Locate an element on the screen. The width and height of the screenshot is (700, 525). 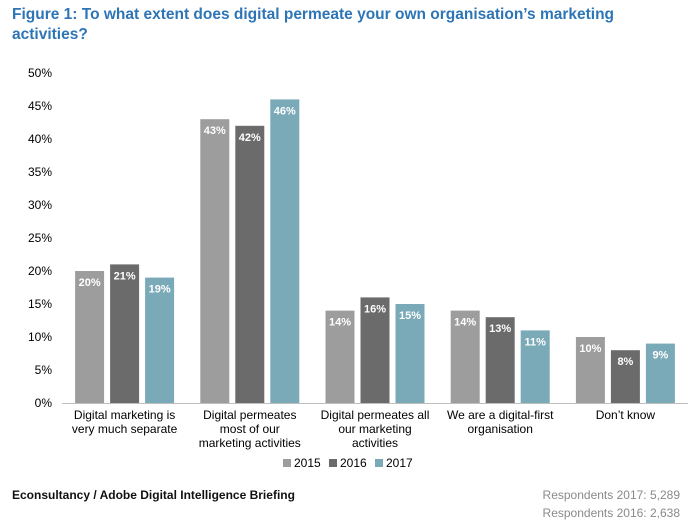
data-label: 19% is located at coordinates (160, 290).